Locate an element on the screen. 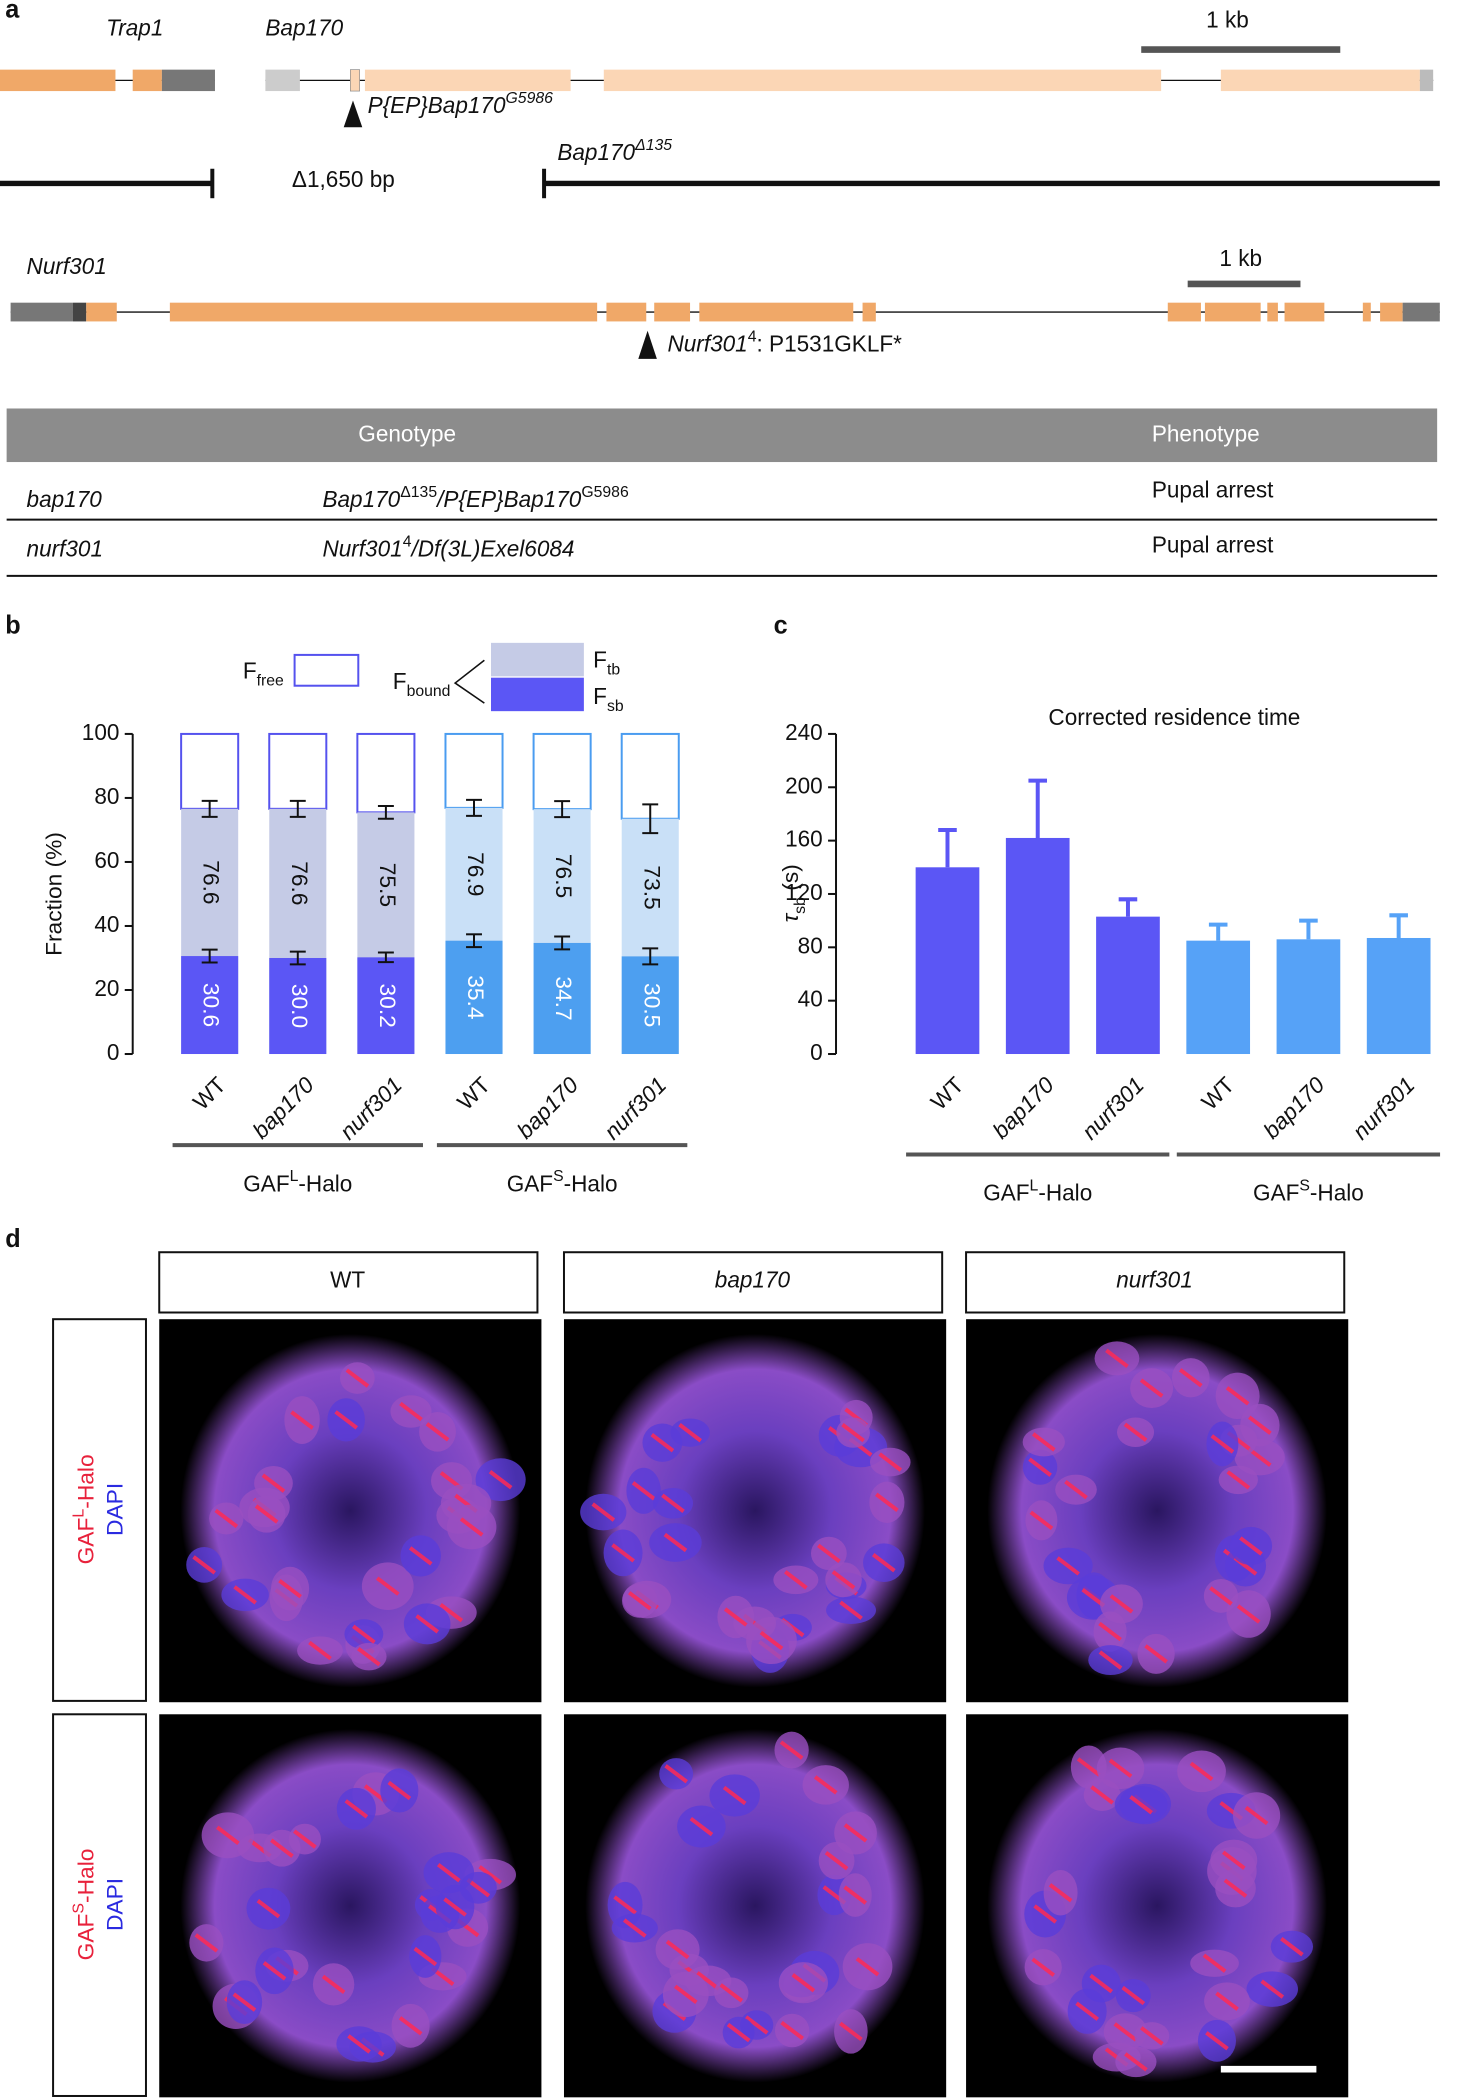  value-label: 34.7 is located at coordinates (564, 998).